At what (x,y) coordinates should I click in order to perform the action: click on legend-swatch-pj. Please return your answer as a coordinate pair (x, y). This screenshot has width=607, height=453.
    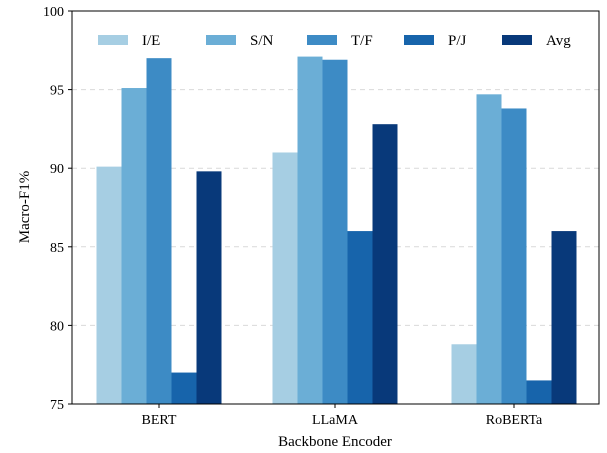
    Looking at the image, I should click on (419, 40).